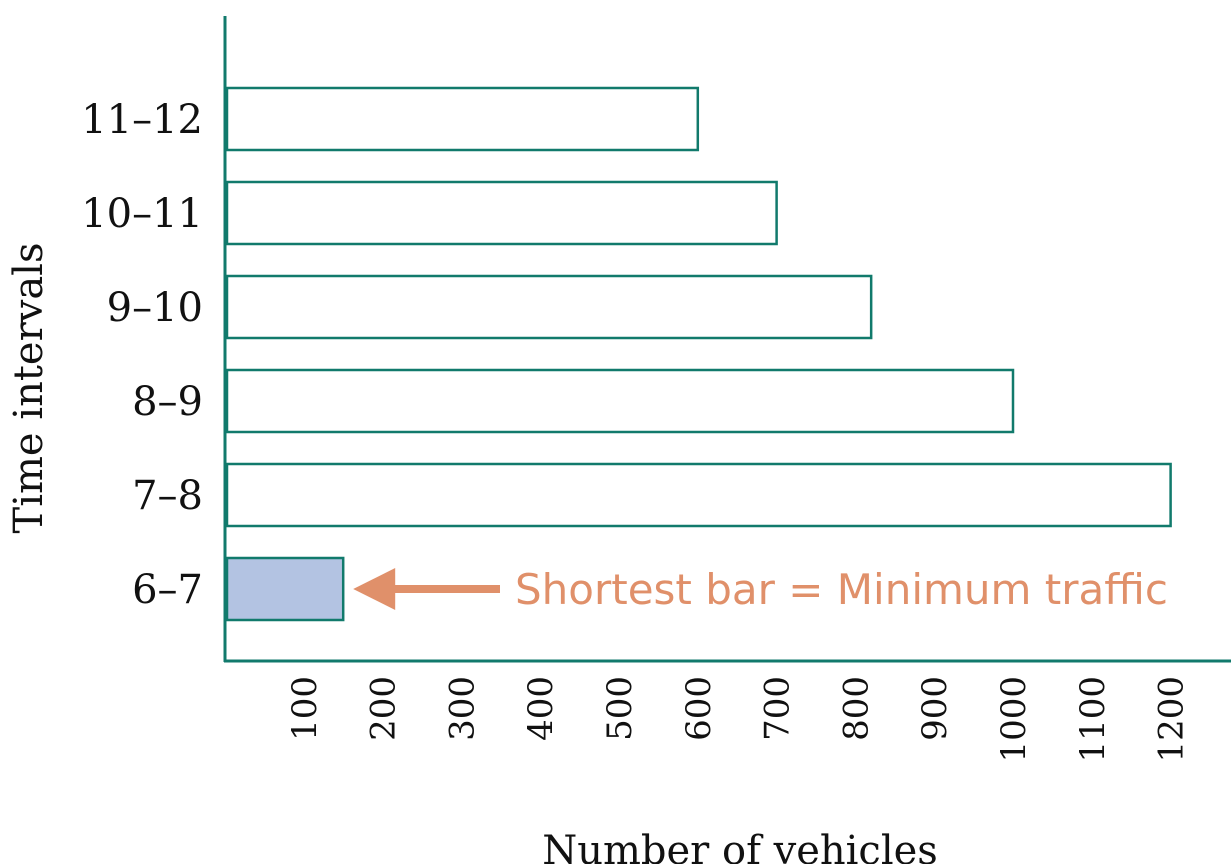 The image size is (1231, 864). I want to click on x-tick-label-2: 300, so click(462, 708).